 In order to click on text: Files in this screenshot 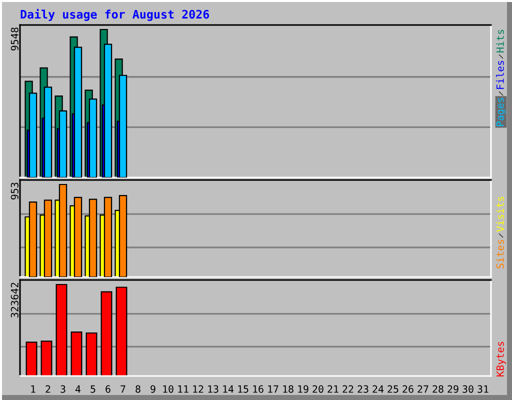, I will do `click(500, 74)`.